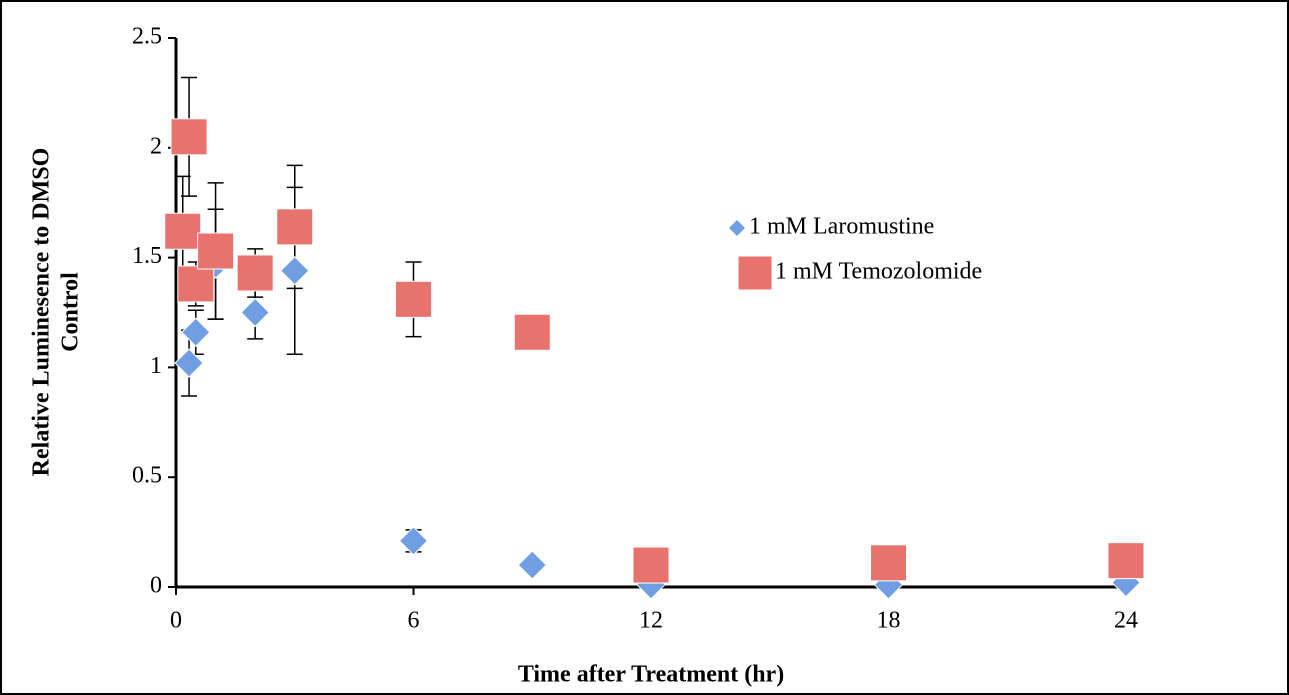  I want to click on x-tick-label: 18, so click(889, 621).